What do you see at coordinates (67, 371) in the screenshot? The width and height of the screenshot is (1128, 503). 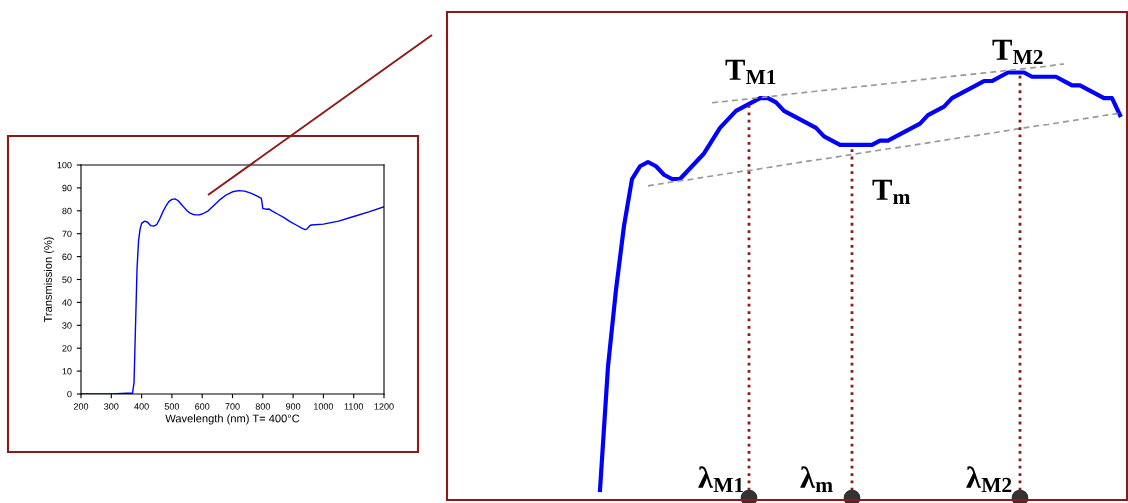 I see `y-tick-label: 10` at bounding box center [67, 371].